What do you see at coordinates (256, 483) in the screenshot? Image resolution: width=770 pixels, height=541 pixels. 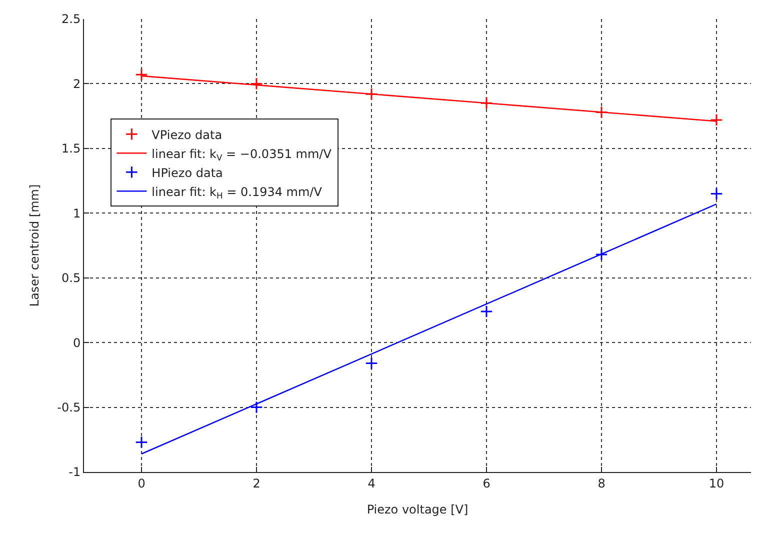 I see `x-tick-label: 2` at bounding box center [256, 483].